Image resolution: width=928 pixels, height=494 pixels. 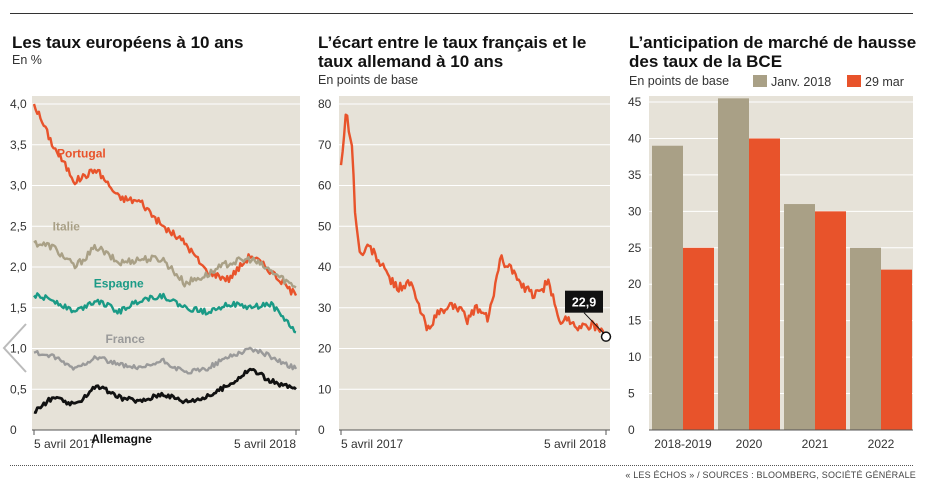 I want to click on chart3-y-tick-label: 30, so click(x=635, y=211).